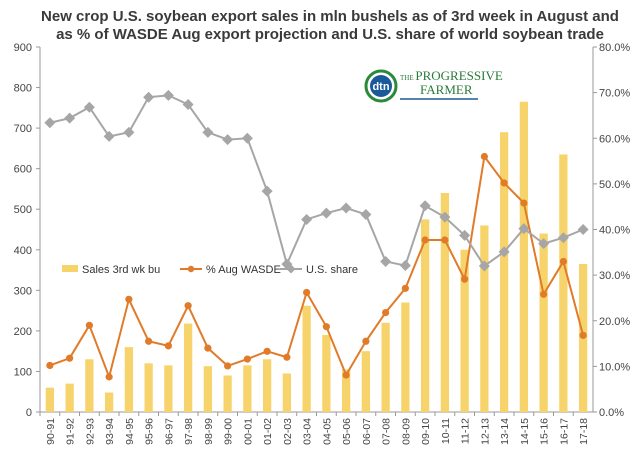 The height and width of the screenshot is (460, 640). What do you see at coordinates (23, 170) in the screenshot?
I see `left-tick-label: 600` at bounding box center [23, 170].